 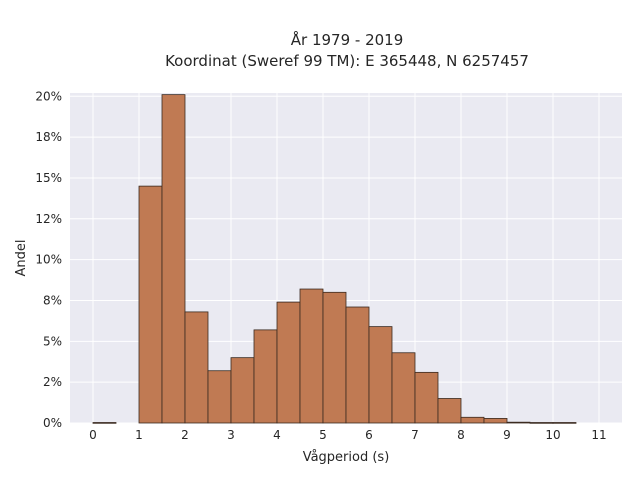 I want to click on x-tick-label-4: 4, so click(x=277, y=435).